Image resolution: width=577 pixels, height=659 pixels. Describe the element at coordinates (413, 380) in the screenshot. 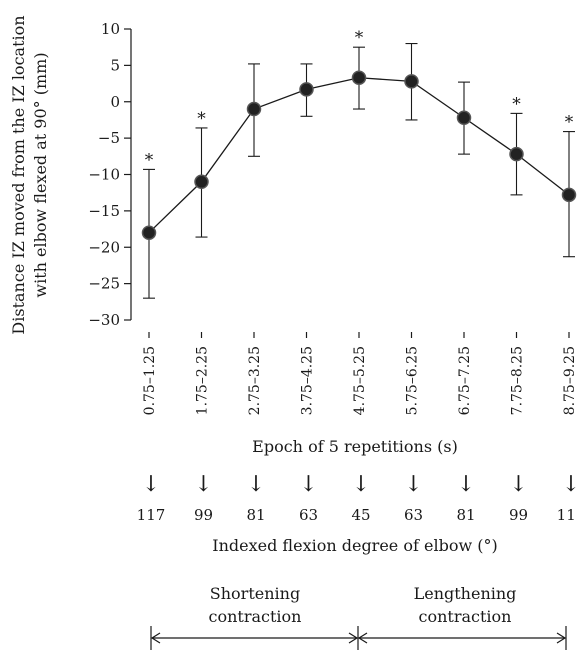

I see `x-tick-label: 5.75–6.25` at that location.